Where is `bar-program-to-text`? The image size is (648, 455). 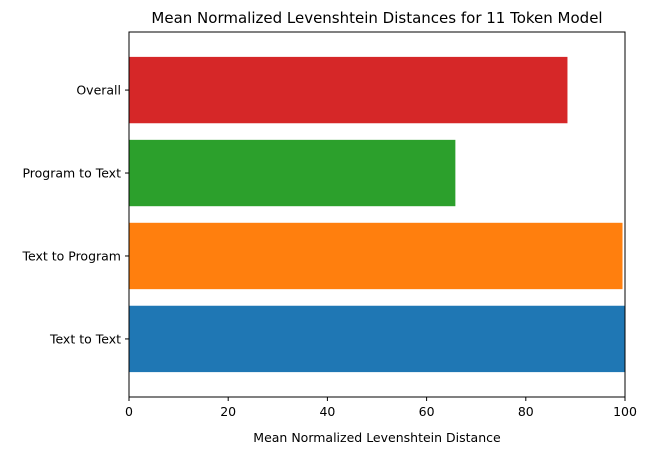
bar-program-to-text is located at coordinates (292, 173).